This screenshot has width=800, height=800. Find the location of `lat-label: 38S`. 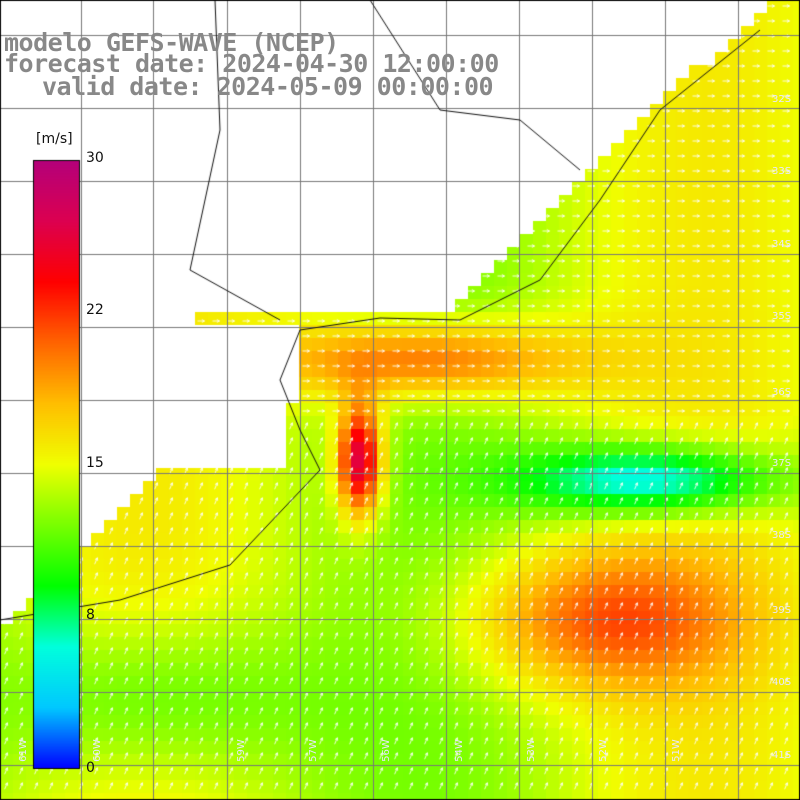

lat-label: 38S is located at coordinates (782, 535).